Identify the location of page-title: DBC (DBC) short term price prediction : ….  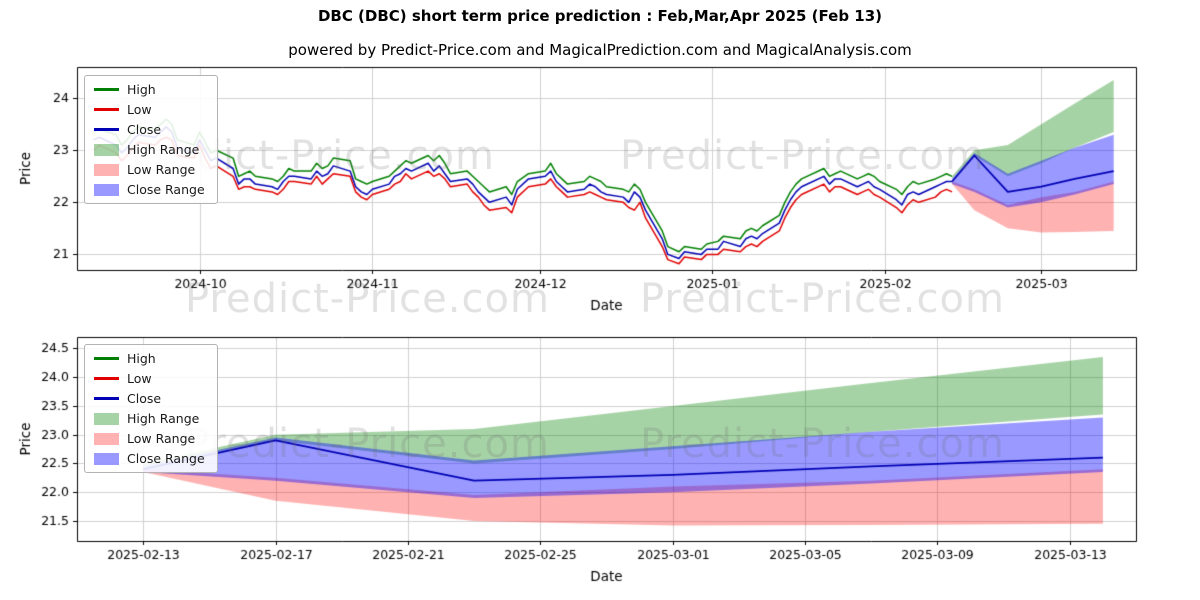
(600, 16).